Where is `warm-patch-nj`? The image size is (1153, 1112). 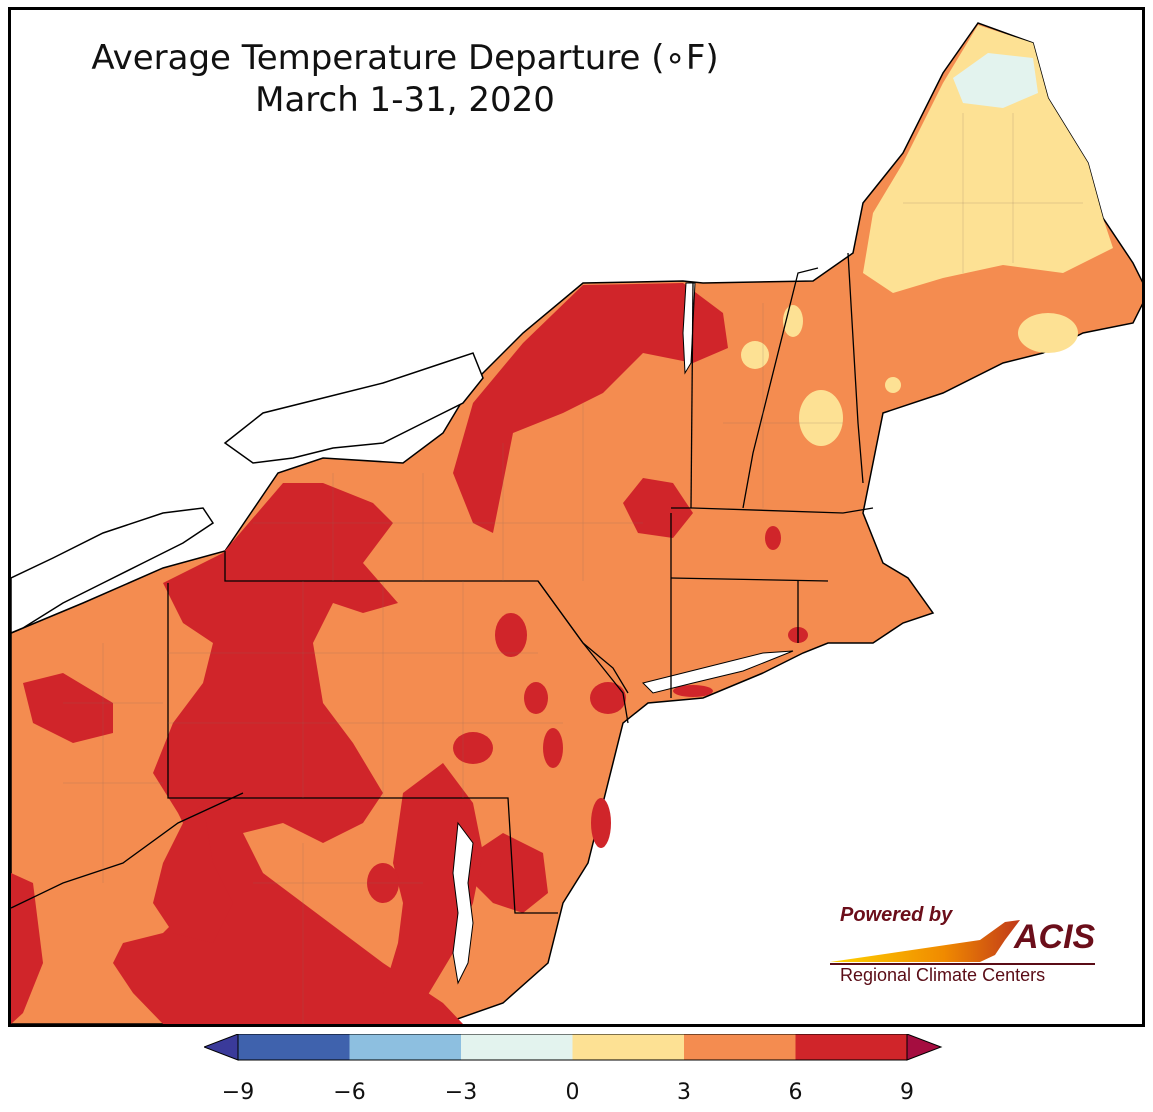
warm-patch-nj is located at coordinates (608, 698).